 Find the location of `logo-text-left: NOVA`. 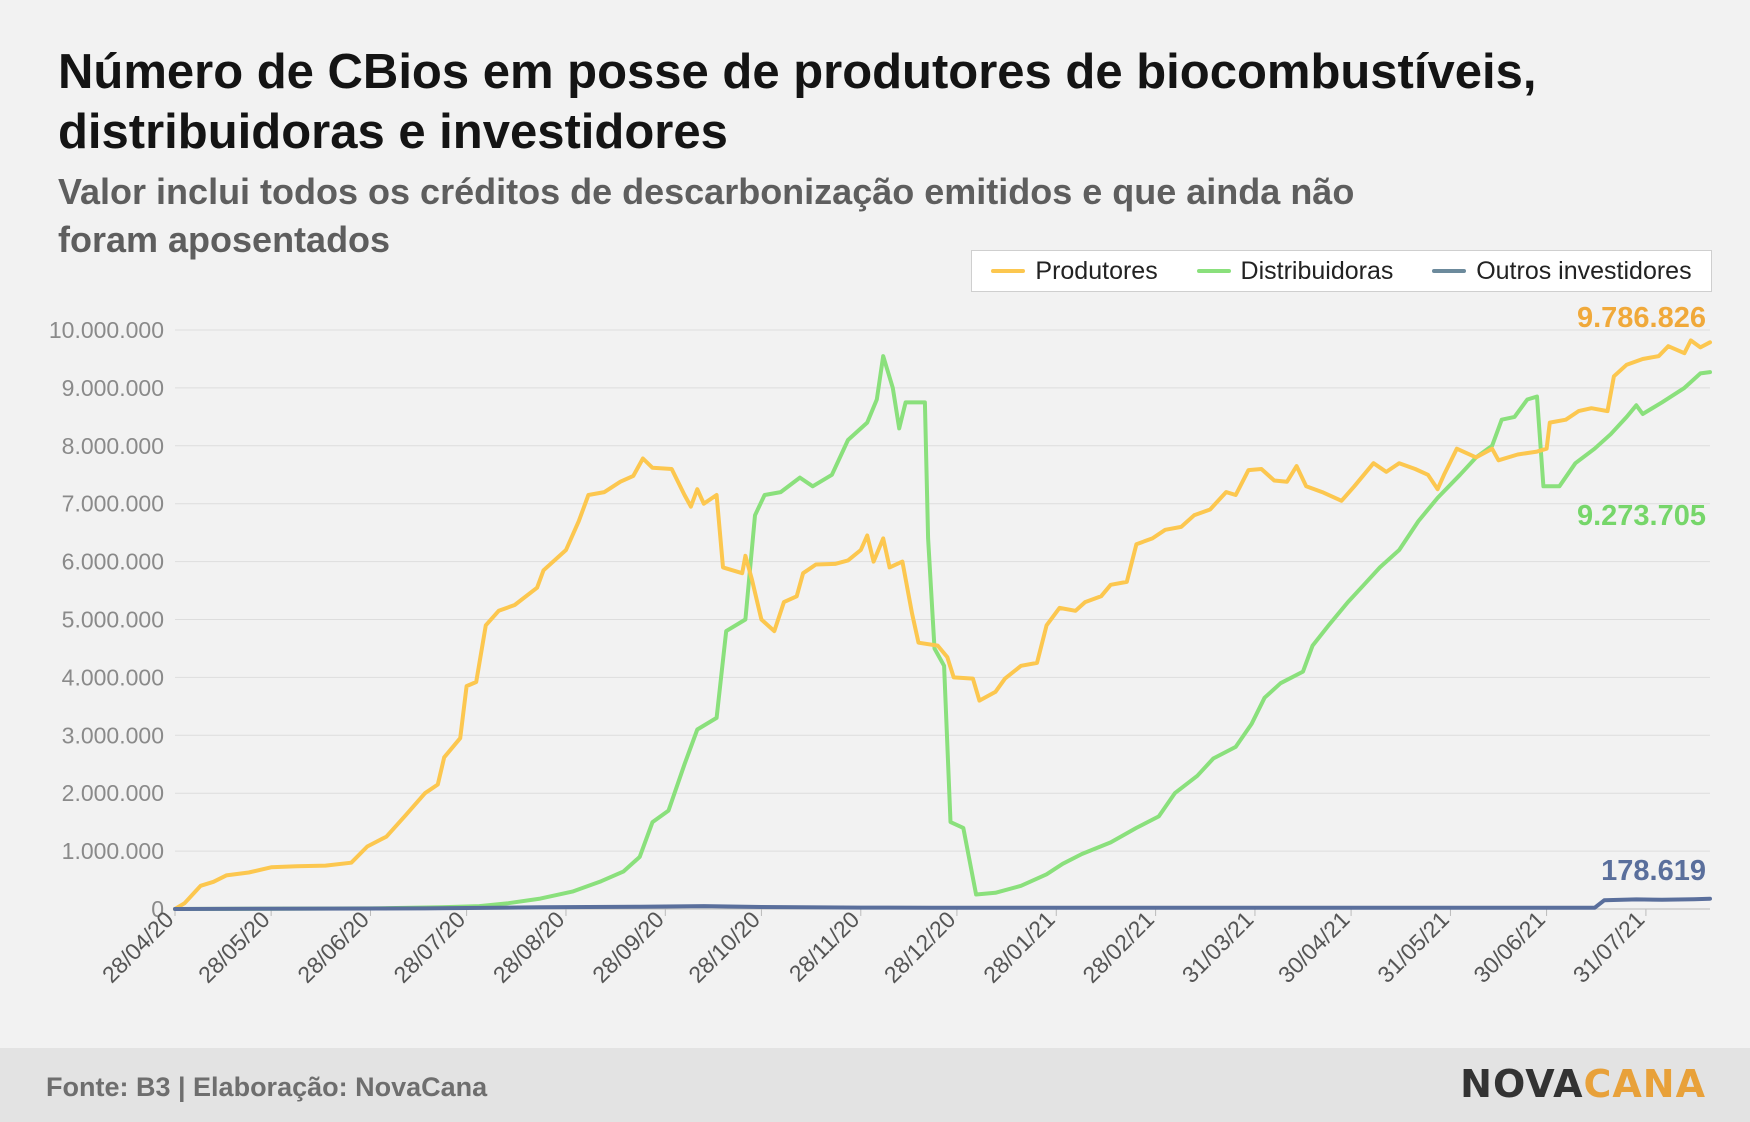

logo-text-left: NOVA is located at coordinates (1522, 1084).